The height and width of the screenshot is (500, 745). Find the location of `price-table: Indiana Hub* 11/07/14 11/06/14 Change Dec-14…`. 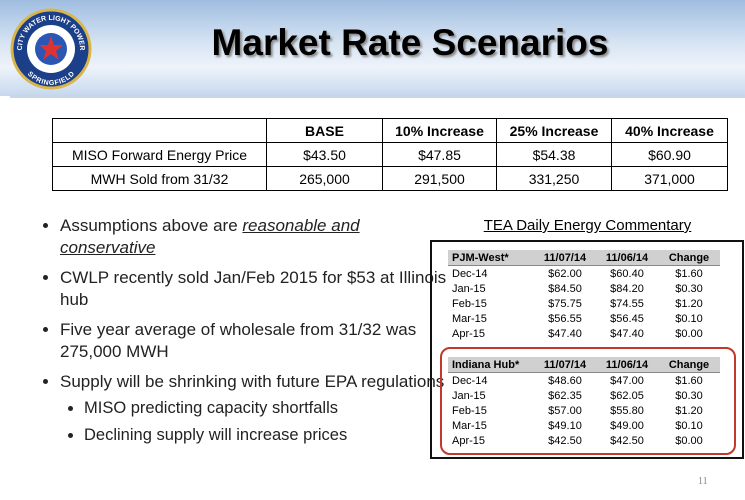

price-table: Indiana Hub* 11/07/14 11/06/14 Change Dec-14… is located at coordinates (584, 402).